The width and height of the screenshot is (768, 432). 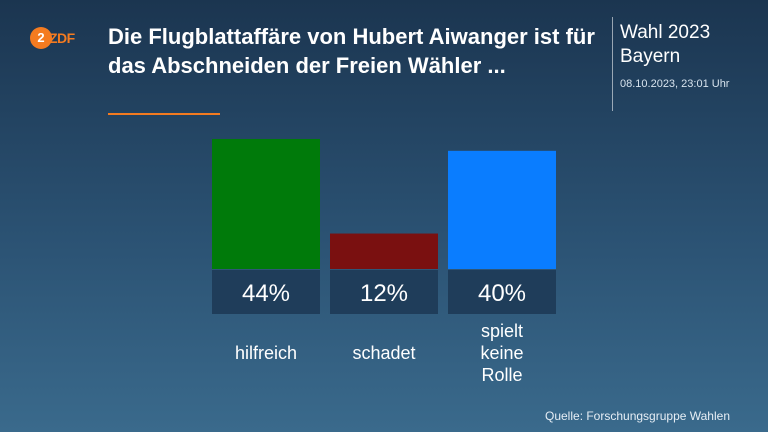 I want to click on value-label-0: 44%, so click(x=266, y=293).